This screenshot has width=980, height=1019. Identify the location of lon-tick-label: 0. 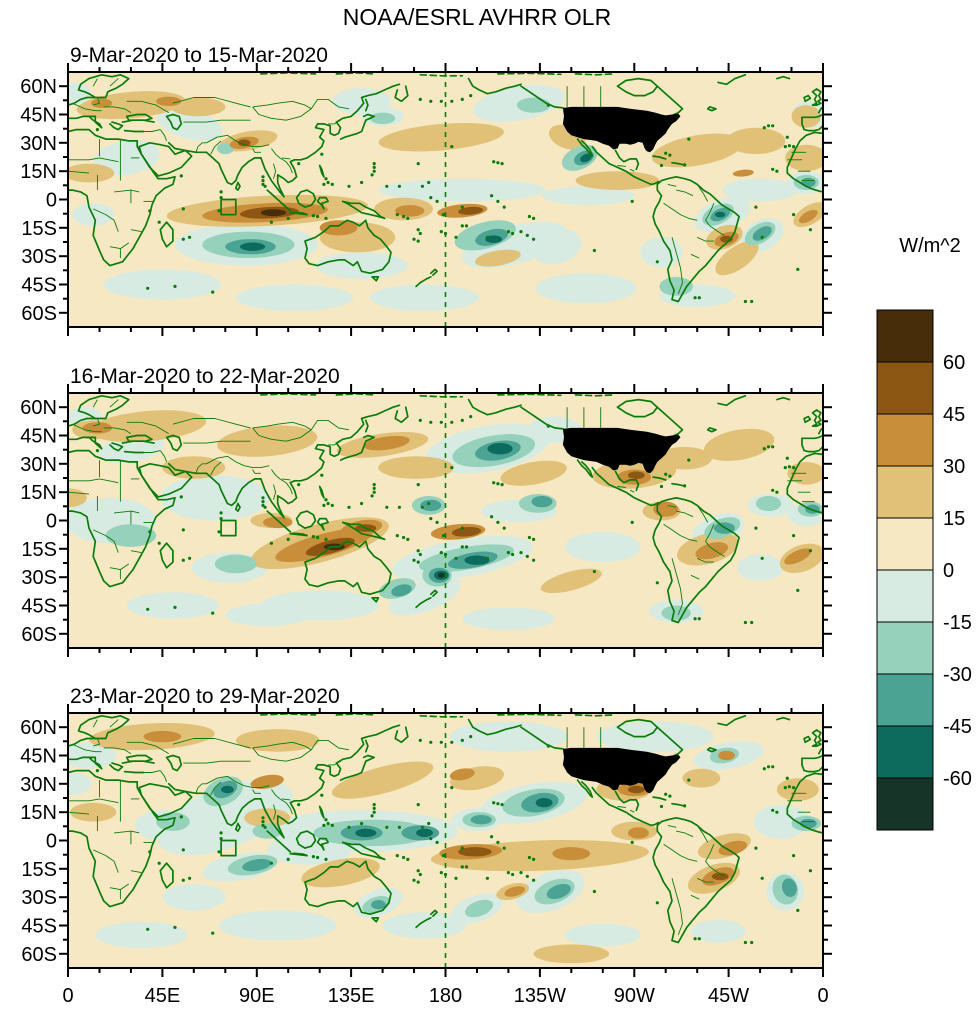
(822, 996).